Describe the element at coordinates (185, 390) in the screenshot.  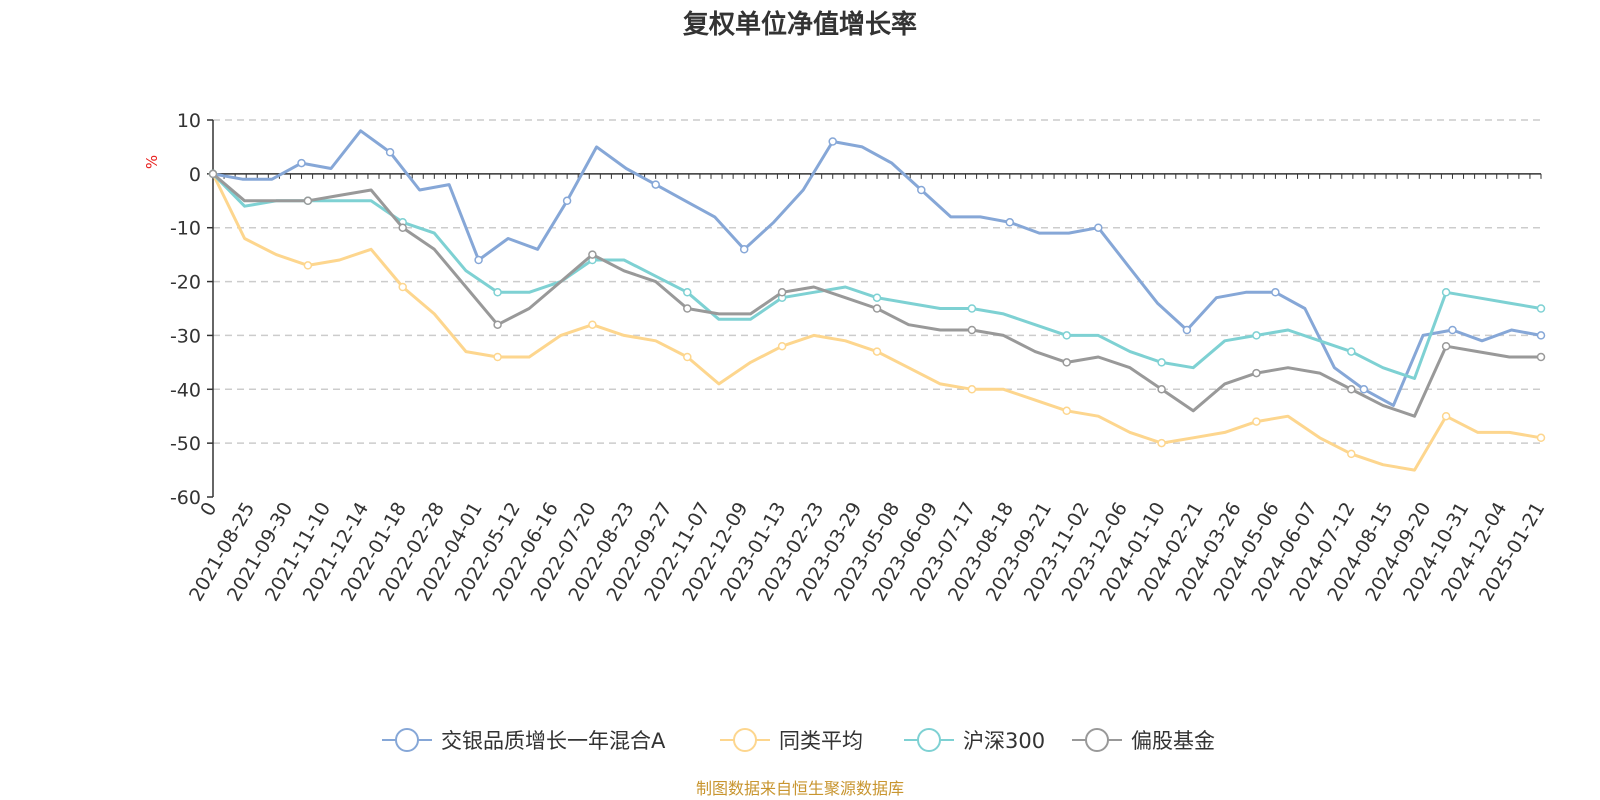
I see `y-tick-label: -40` at that location.